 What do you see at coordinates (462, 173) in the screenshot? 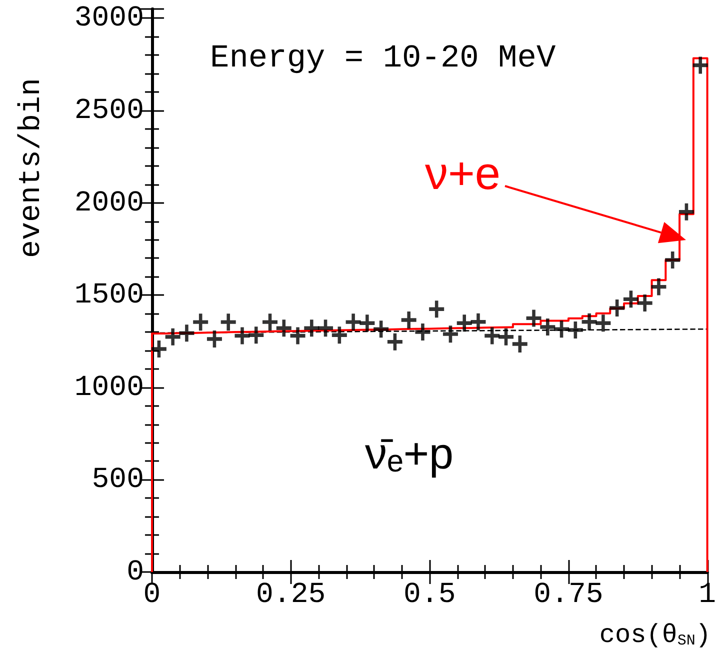
I see `annotation: ν+e` at bounding box center [462, 173].